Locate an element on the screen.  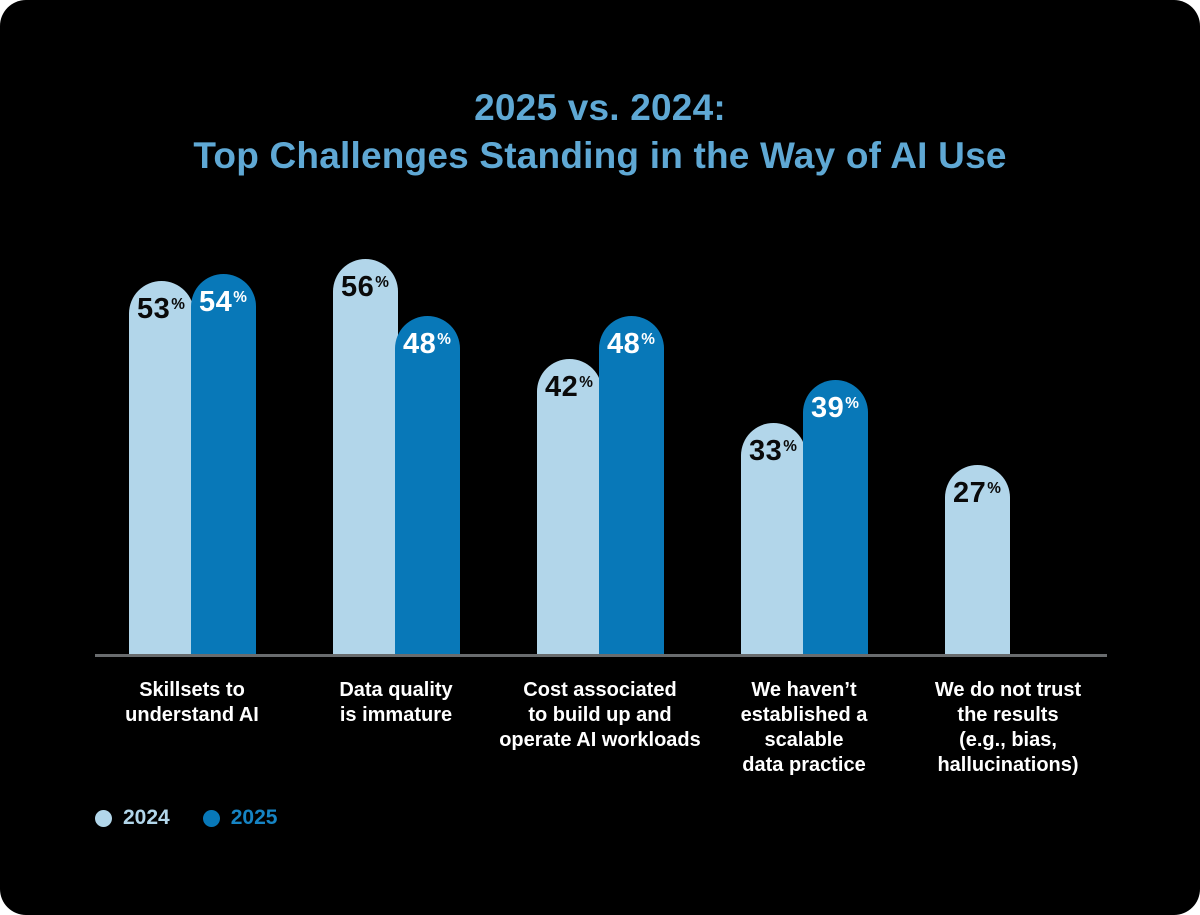
category-label-line: to build up and is located at coordinates (600, 715).